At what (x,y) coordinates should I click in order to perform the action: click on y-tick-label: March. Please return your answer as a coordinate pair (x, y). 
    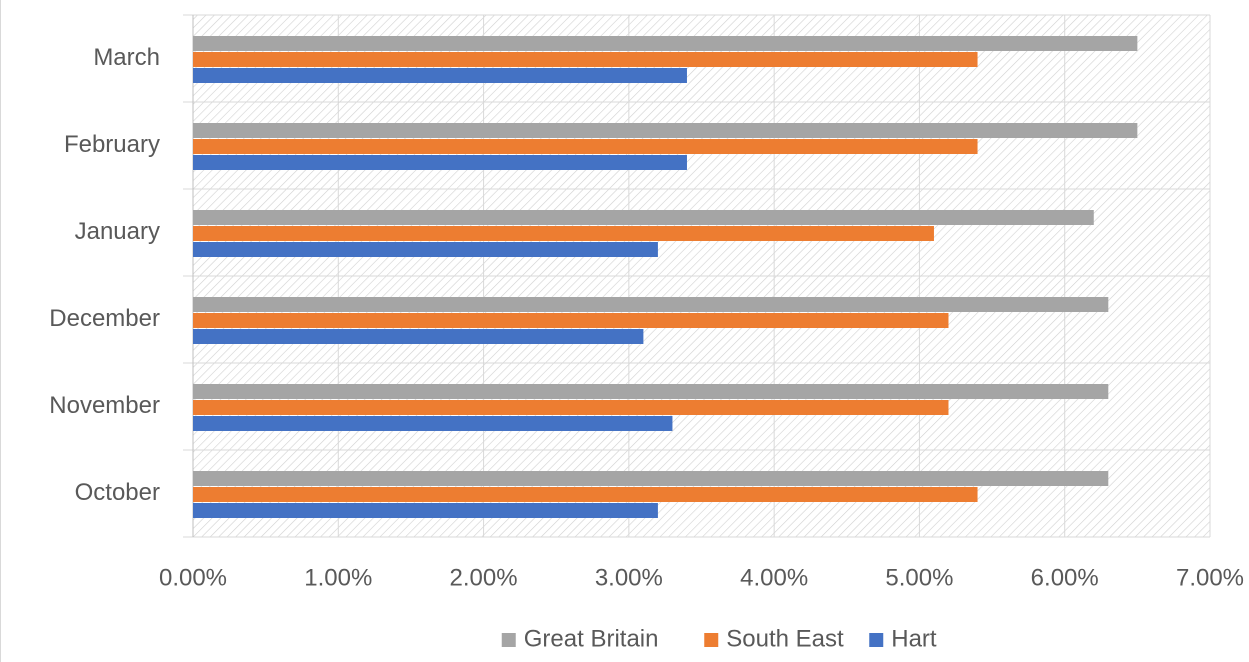
    Looking at the image, I should click on (126, 57).